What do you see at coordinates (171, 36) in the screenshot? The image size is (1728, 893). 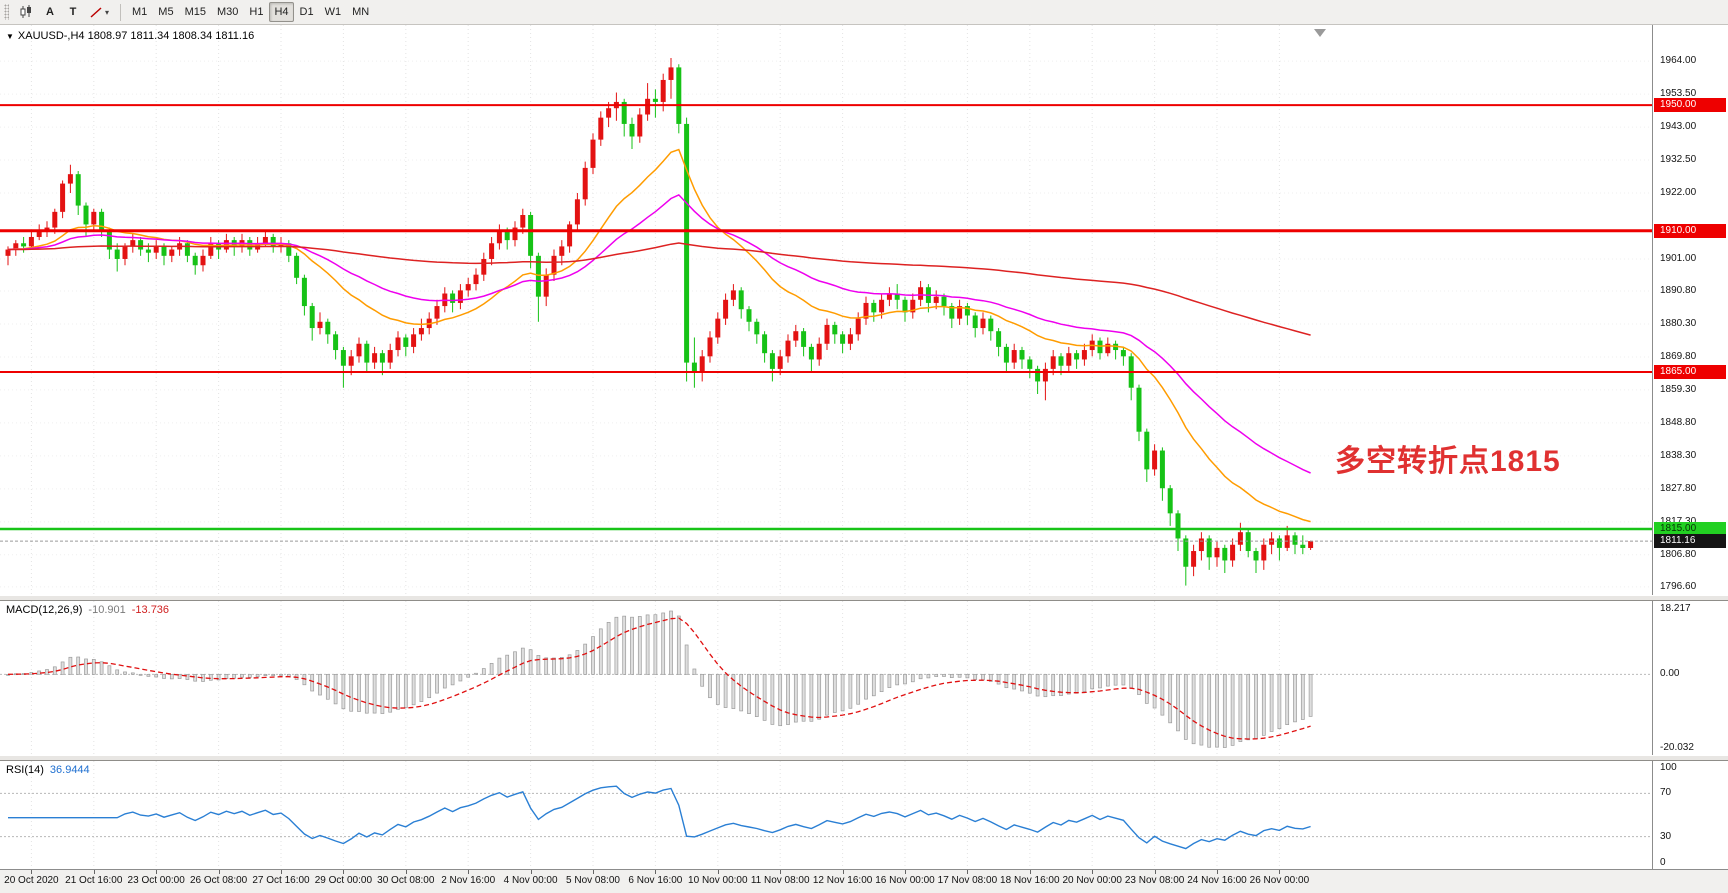 I see `chart-ohlc-values: 1808.97 1811.34 1808.34 1811.16` at bounding box center [171, 36].